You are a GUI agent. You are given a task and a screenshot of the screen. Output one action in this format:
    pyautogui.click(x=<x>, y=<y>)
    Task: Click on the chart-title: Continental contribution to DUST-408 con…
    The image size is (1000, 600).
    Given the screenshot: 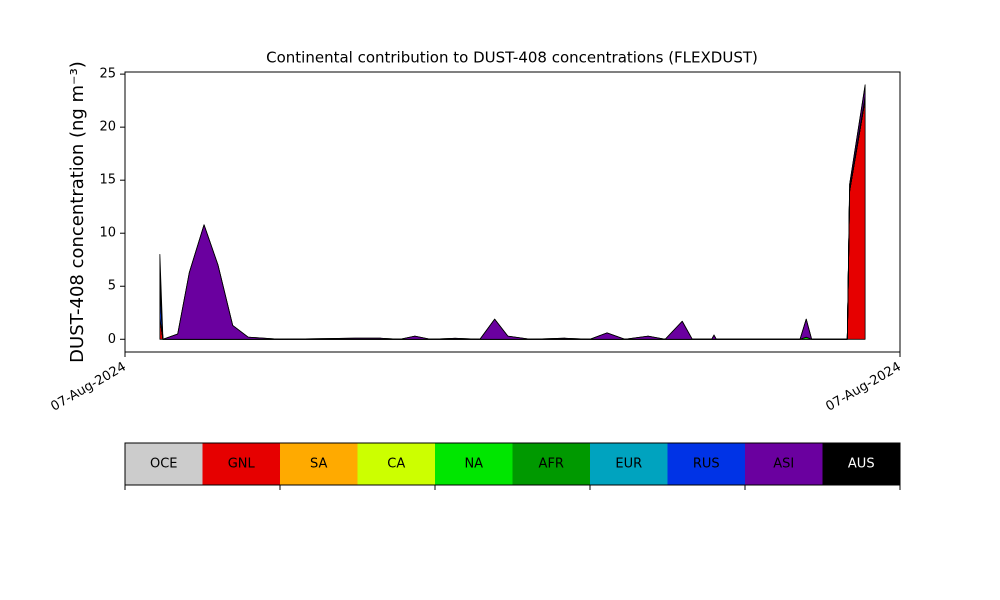 What is the action you would take?
    pyautogui.click(x=512, y=58)
    